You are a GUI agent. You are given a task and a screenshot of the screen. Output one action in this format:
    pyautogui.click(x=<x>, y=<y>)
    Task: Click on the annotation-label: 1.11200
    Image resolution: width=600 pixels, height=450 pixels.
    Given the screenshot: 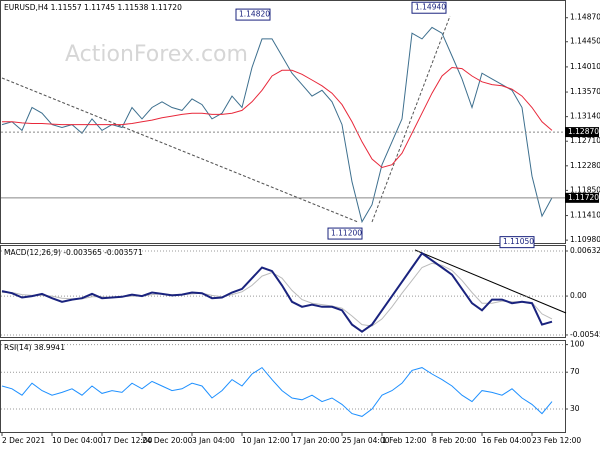 What is the action you would take?
    pyautogui.click(x=346, y=233)
    